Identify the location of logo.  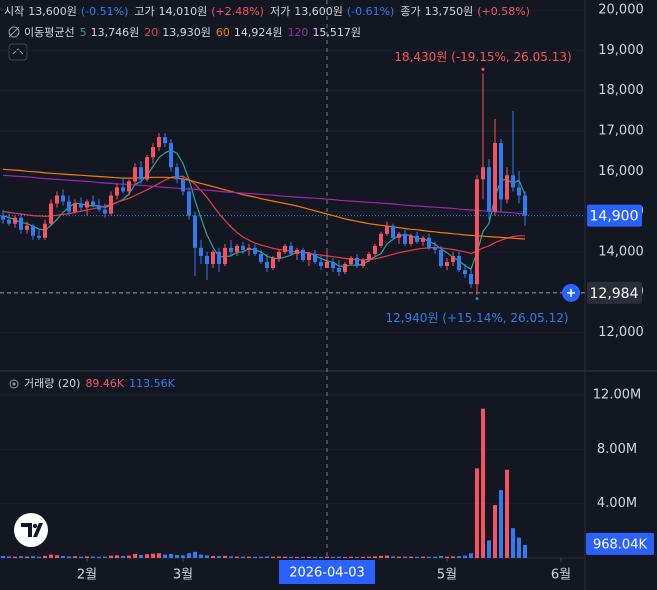
(31, 530).